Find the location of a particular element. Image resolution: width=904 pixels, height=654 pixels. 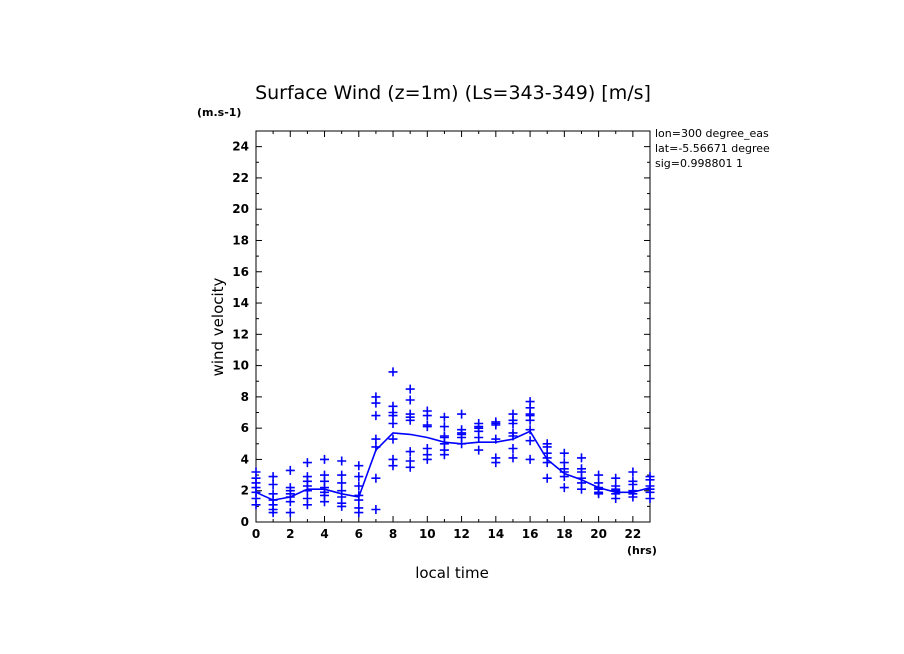

x-axis-label: local time is located at coordinates (452, 573).